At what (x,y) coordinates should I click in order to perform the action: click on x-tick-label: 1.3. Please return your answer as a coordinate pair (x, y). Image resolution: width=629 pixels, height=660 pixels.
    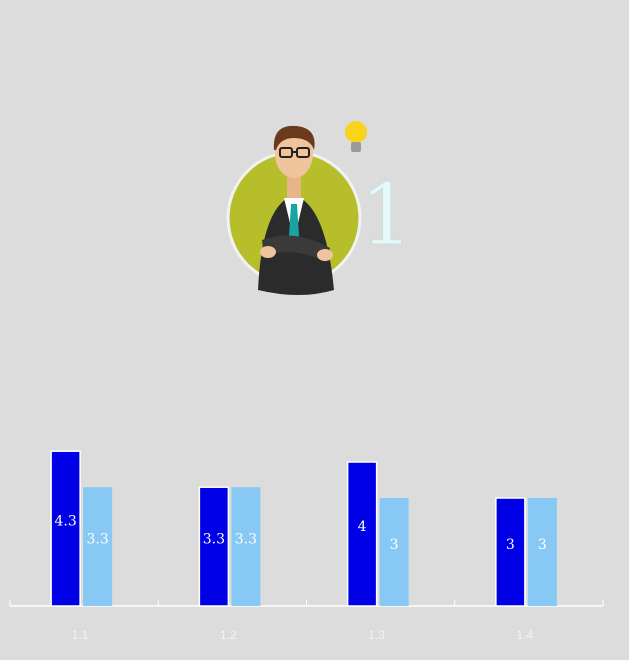
    Looking at the image, I should click on (376, 635).